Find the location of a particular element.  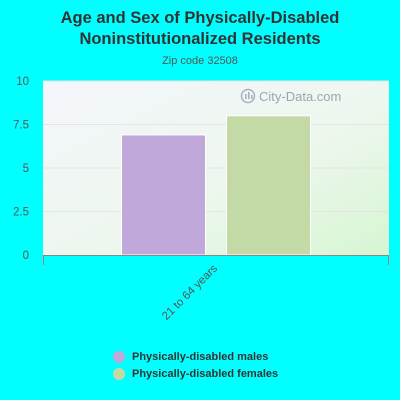

legend-swatch-males is located at coordinates (119, 357).